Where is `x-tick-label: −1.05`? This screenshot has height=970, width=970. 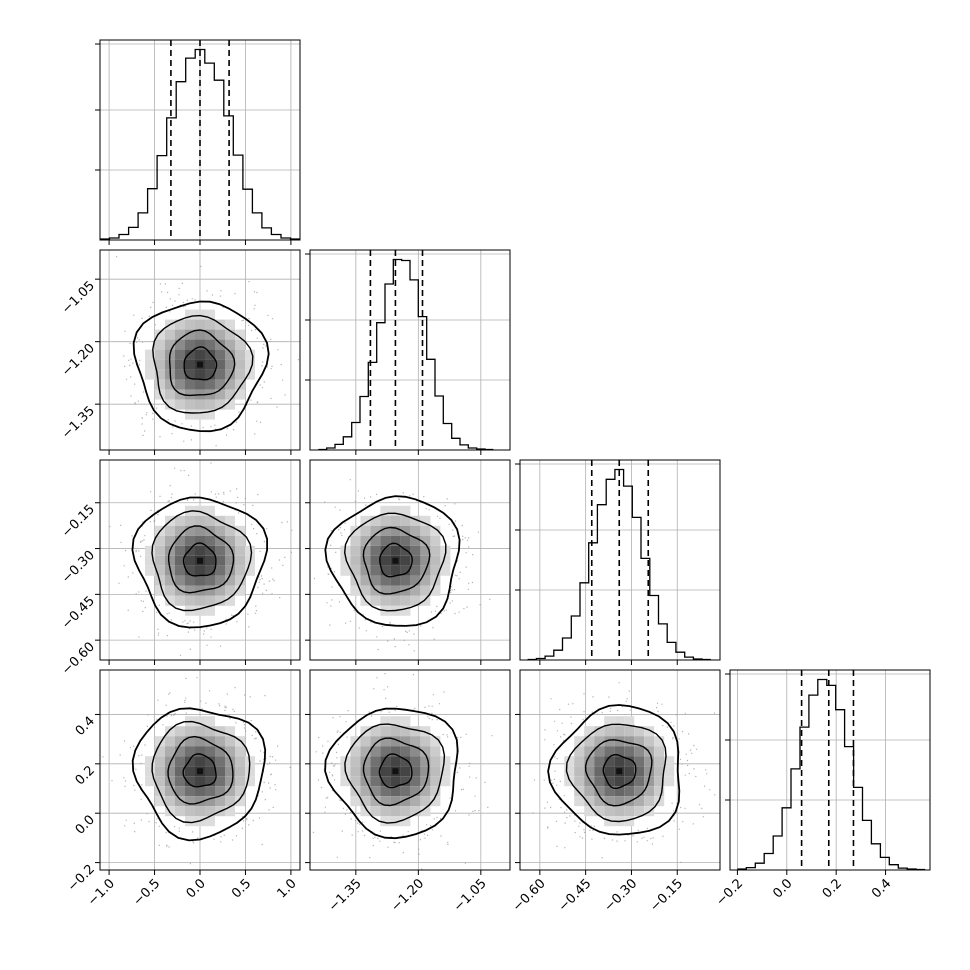
x-tick-label: −1.05 is located at coordinates (470, 895).